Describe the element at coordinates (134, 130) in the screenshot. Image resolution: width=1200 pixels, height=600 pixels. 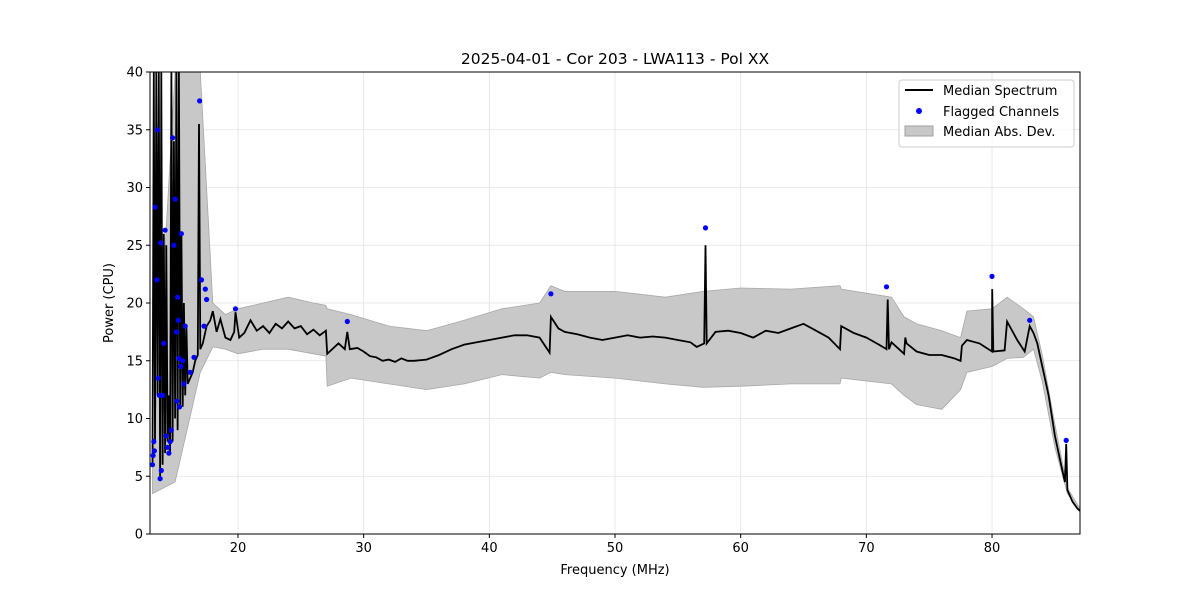
I see `y-tick-label: 35` at that location.